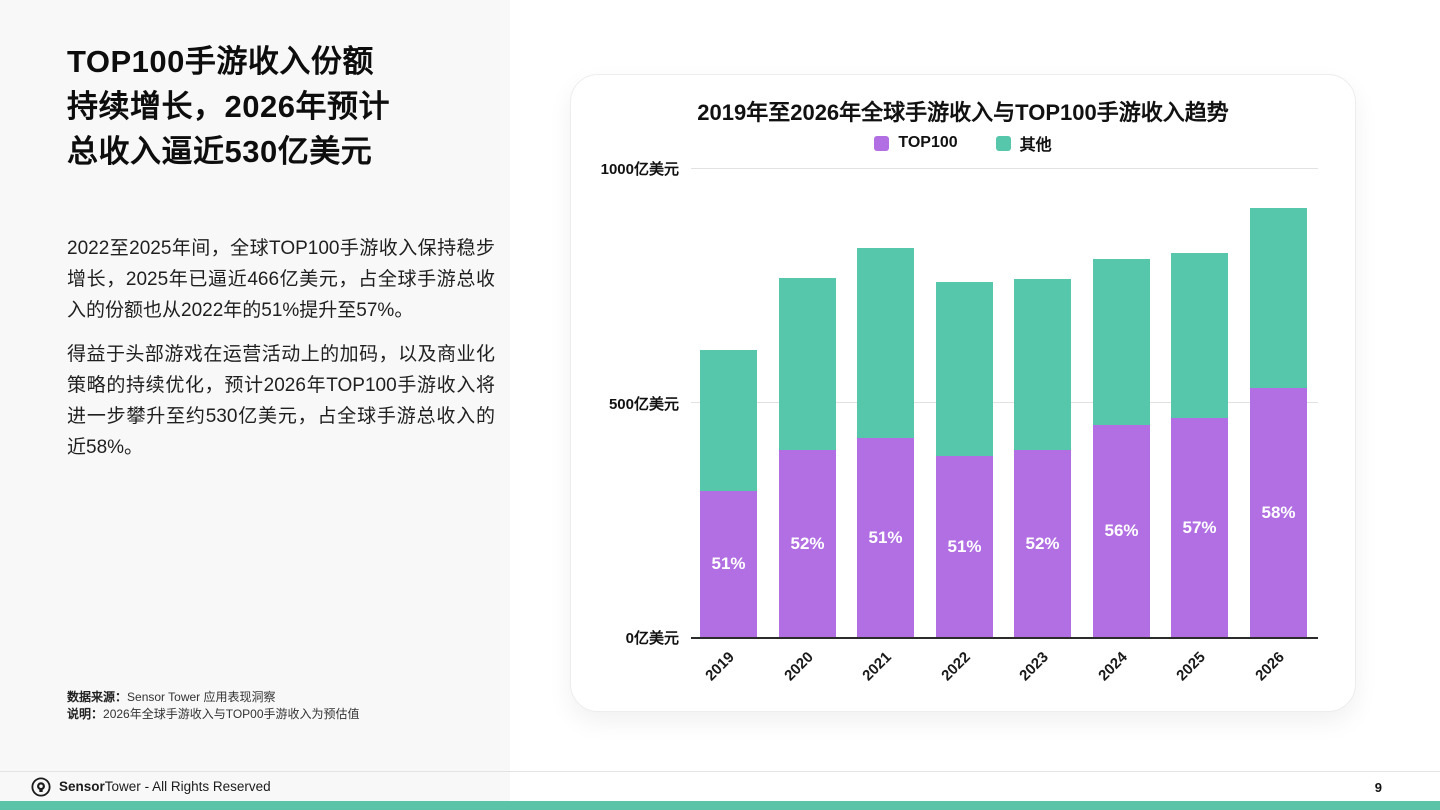  I want to click on x-axis-line, so click(1004, 638).